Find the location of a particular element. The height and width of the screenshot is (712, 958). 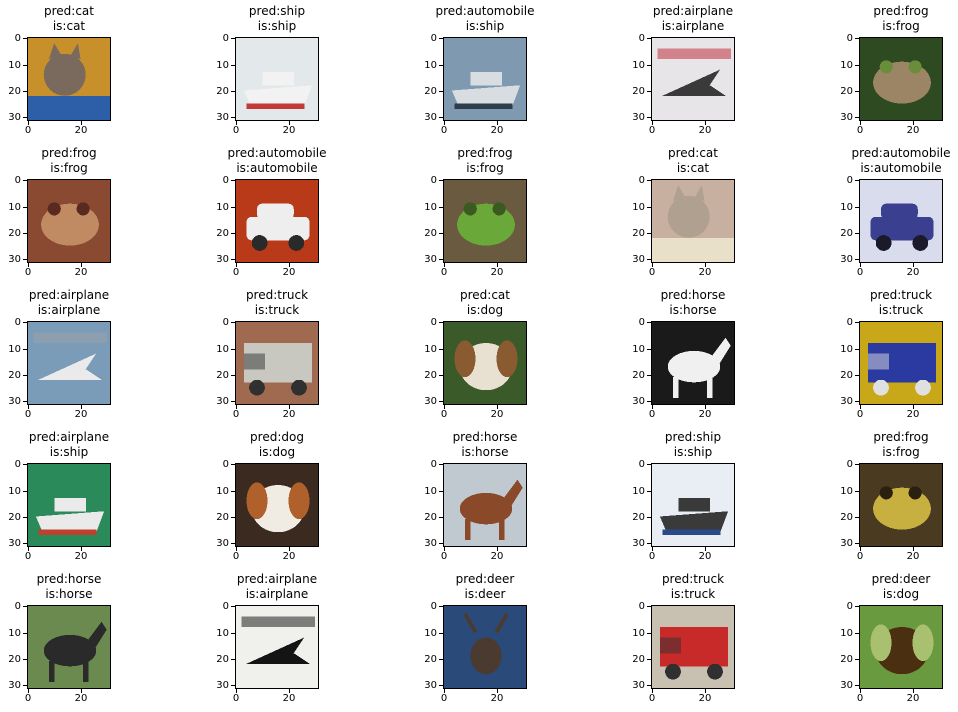

subplot-true-label: is:frog is located at coordinates (485, 168).